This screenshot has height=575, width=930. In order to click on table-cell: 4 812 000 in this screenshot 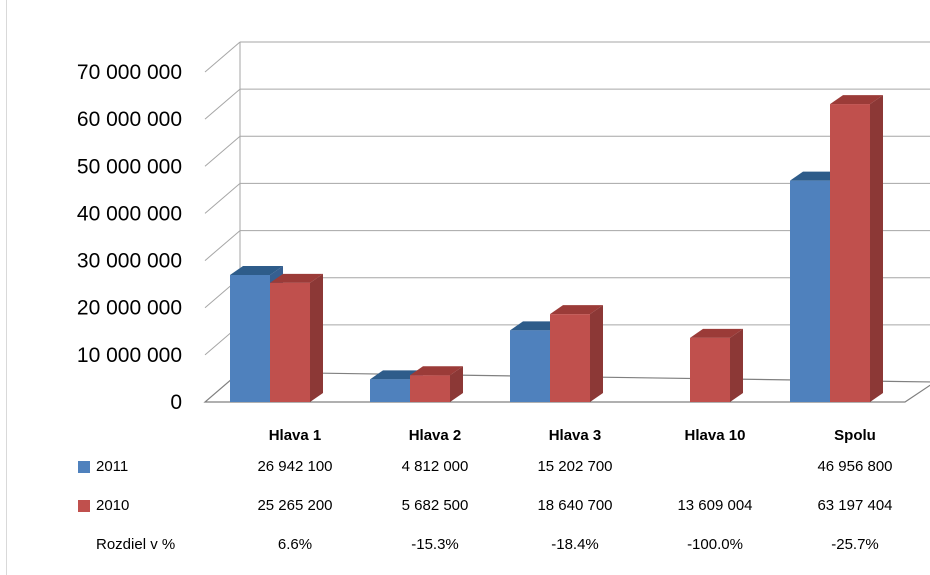, I will do `click(435, 466)`.